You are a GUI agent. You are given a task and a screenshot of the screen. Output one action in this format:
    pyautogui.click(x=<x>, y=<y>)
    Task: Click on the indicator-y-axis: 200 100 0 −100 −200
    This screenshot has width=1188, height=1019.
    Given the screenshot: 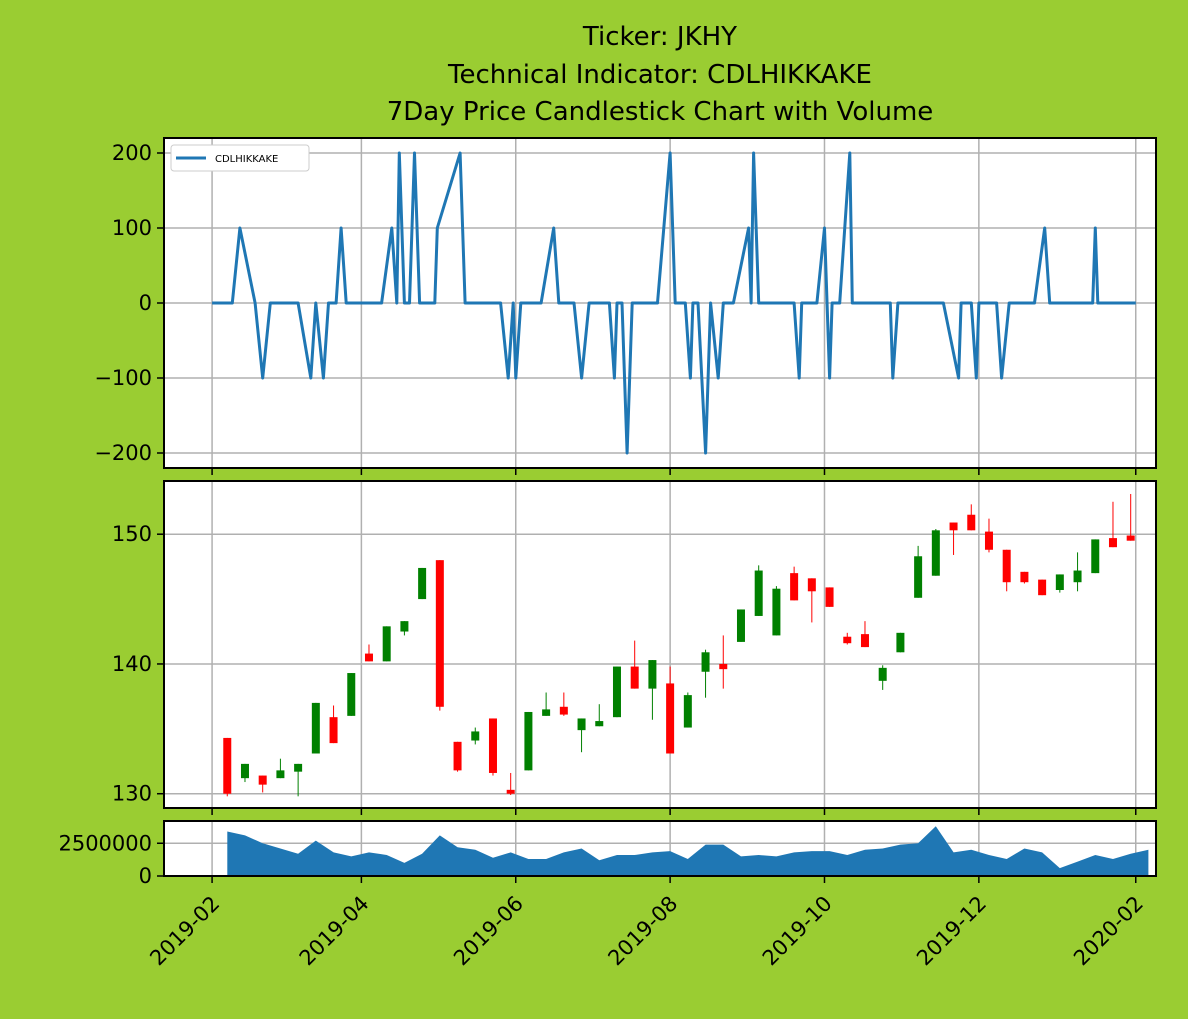 What is the action you would take?
    pyautogui.click(x=129, y=303)
    